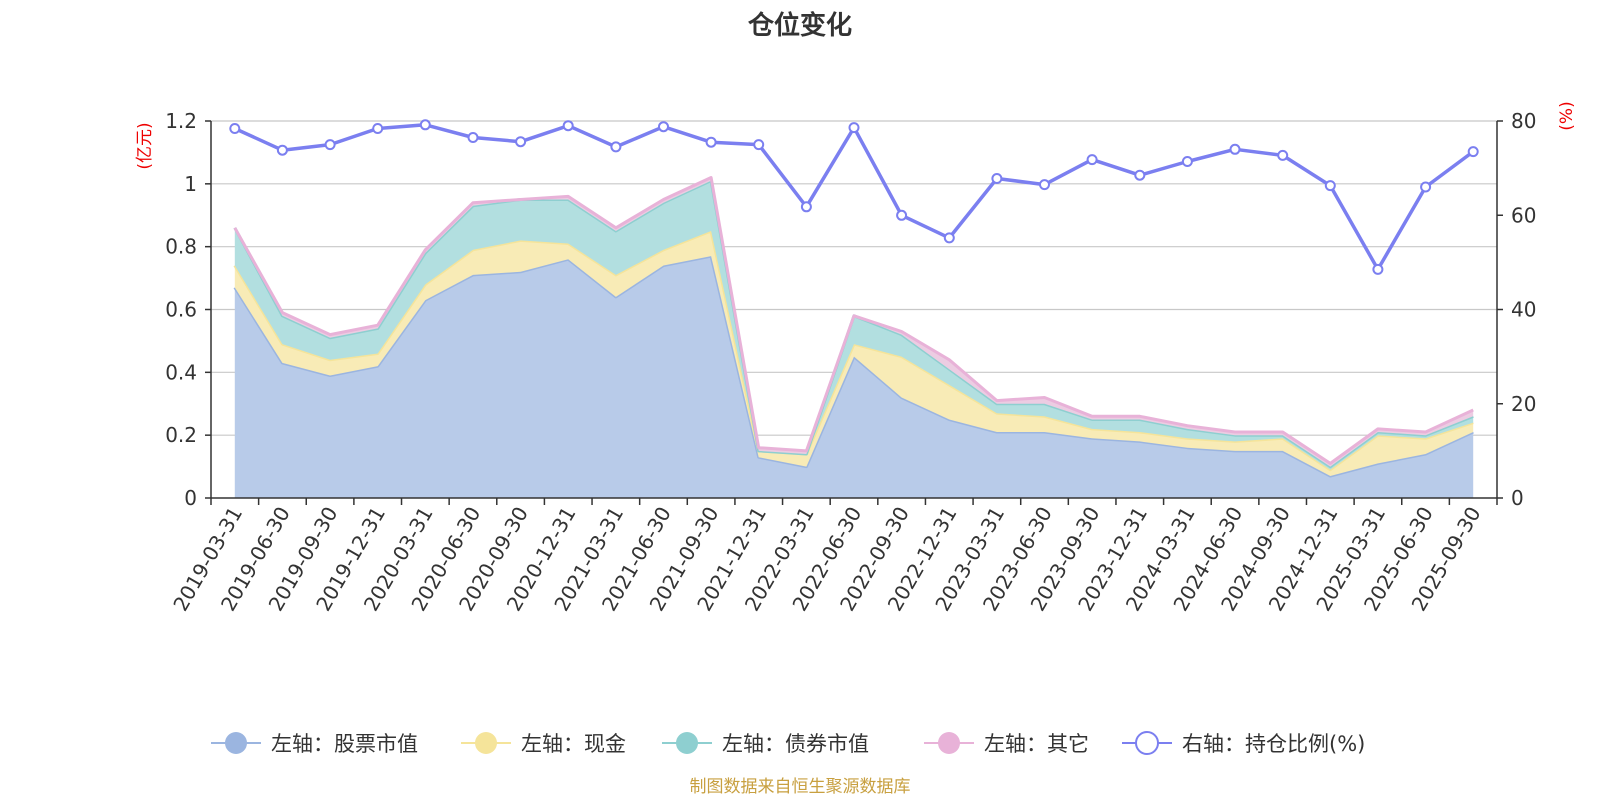 This screenshot has width=1600, height=800. What do you see at coordinates (181, 372) in the screenshot?
I see `left-axis-tick-label: 0.4` at bounding box center [181, 372].